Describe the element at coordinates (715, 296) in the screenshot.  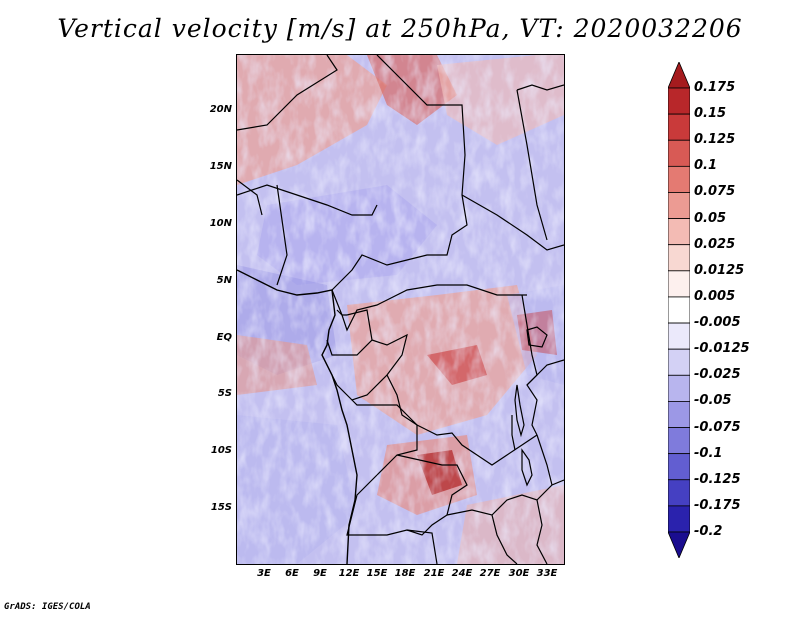
I see `colorbar-label: 0.005` at that location.